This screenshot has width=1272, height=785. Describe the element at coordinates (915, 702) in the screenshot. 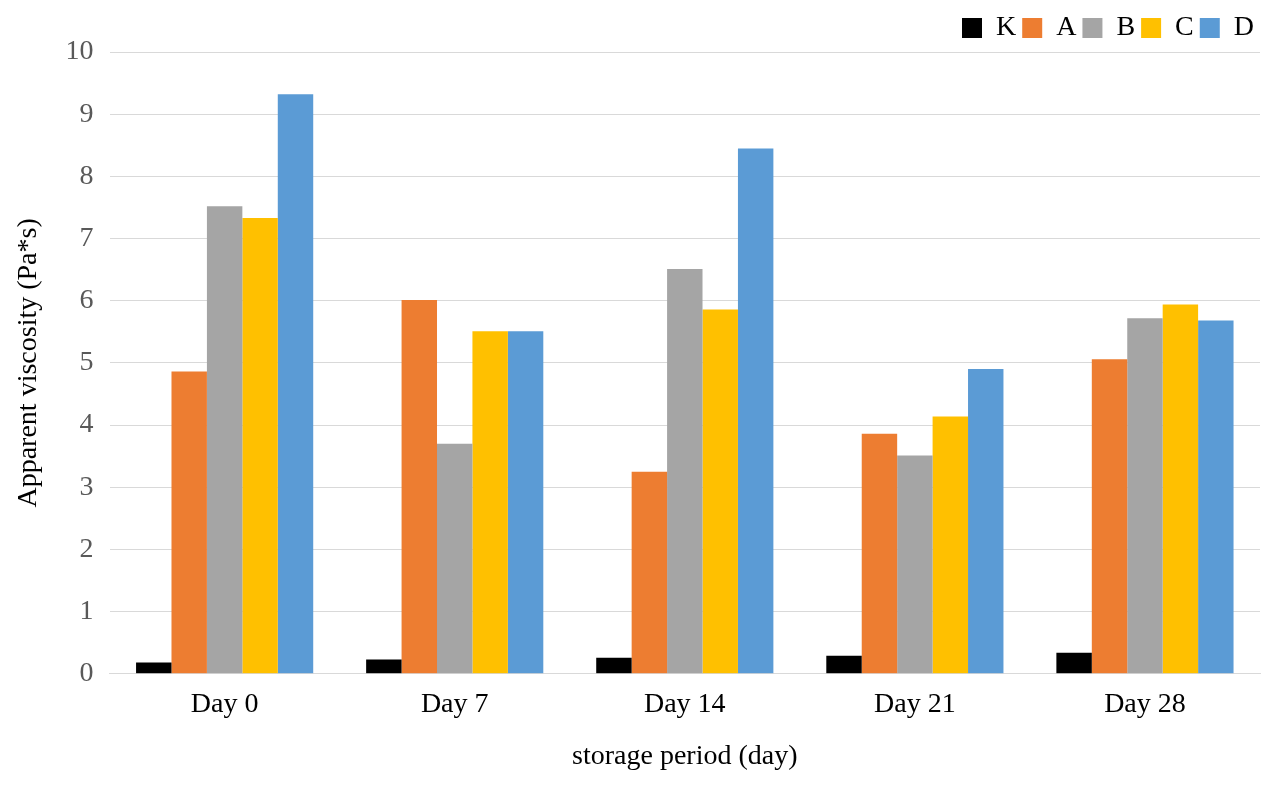

I see `x-tick-label: Day 21` at that location.